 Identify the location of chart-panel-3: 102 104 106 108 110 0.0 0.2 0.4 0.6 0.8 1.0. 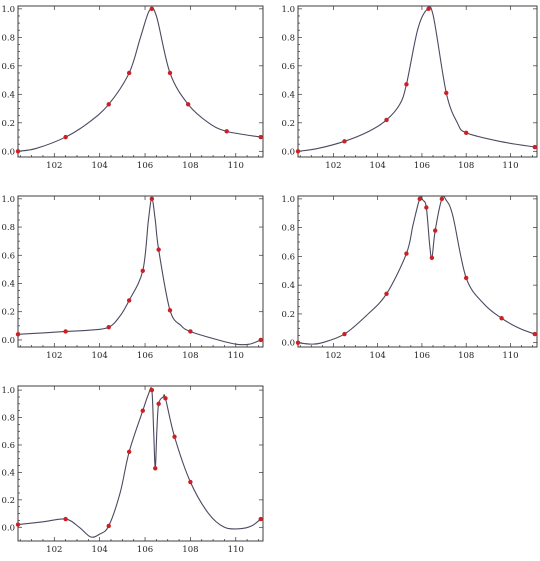
(132, 278).